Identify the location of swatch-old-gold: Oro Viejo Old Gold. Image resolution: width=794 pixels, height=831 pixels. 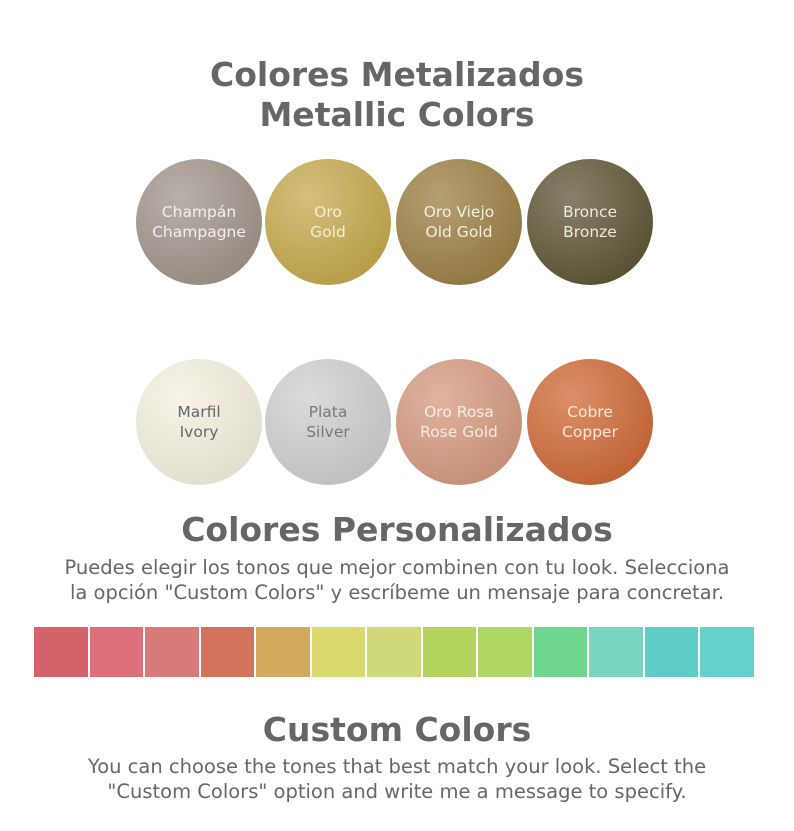
(459, 222).